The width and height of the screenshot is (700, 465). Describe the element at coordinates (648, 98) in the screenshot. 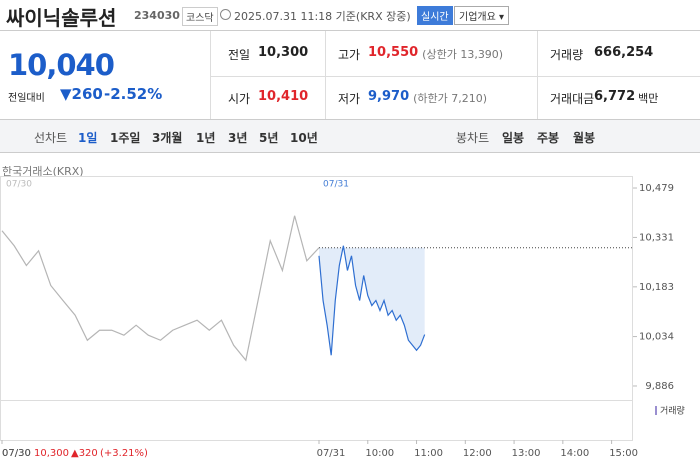

I see `stat-unit: 백만` at that location.